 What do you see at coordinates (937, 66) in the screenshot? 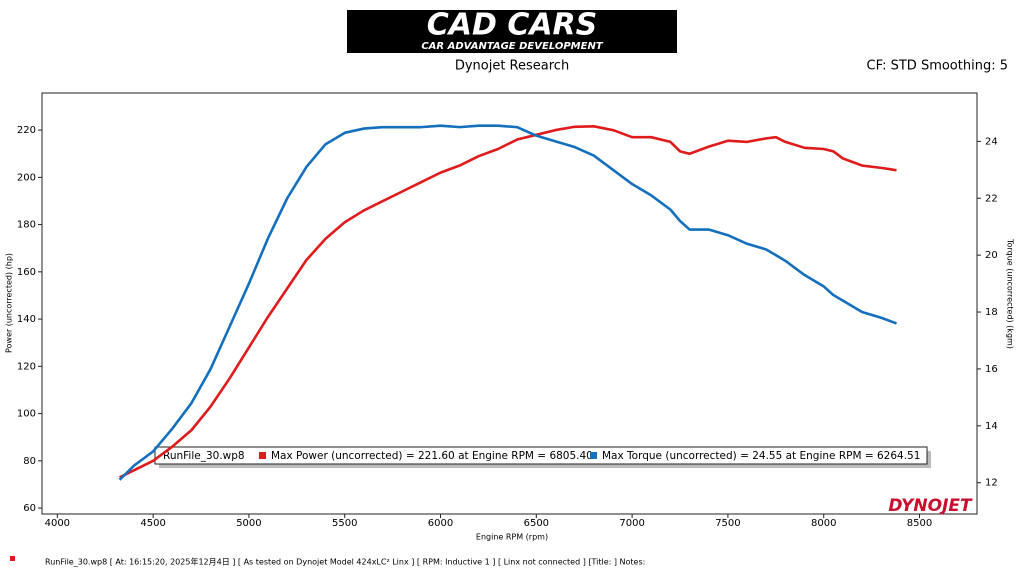
I see `settings: CF: STD Smoothing: 5` at bounding box center [937, 66].